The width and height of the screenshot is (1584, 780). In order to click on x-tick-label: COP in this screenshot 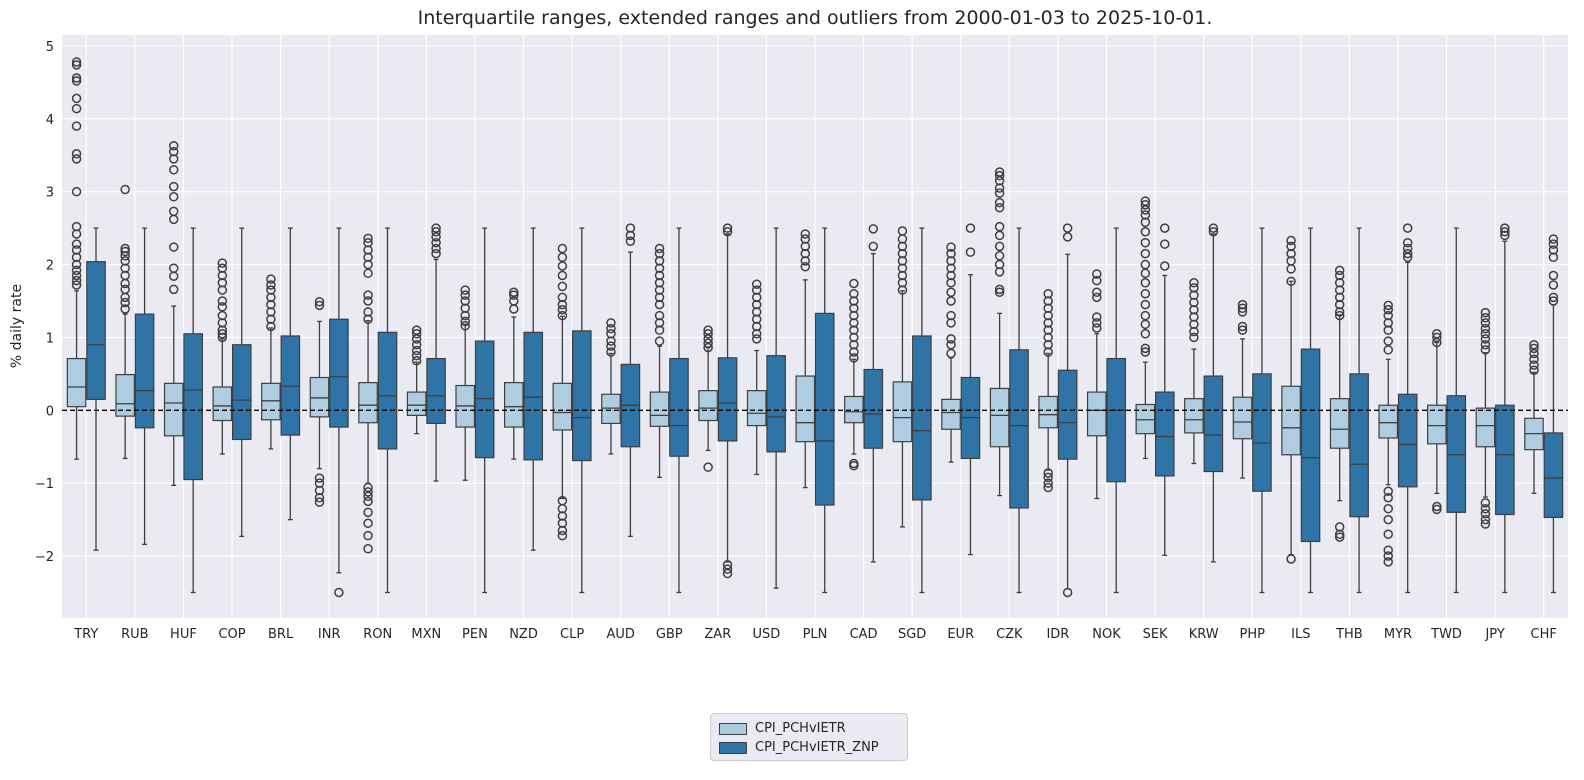, I will do `click(231, 634)`.